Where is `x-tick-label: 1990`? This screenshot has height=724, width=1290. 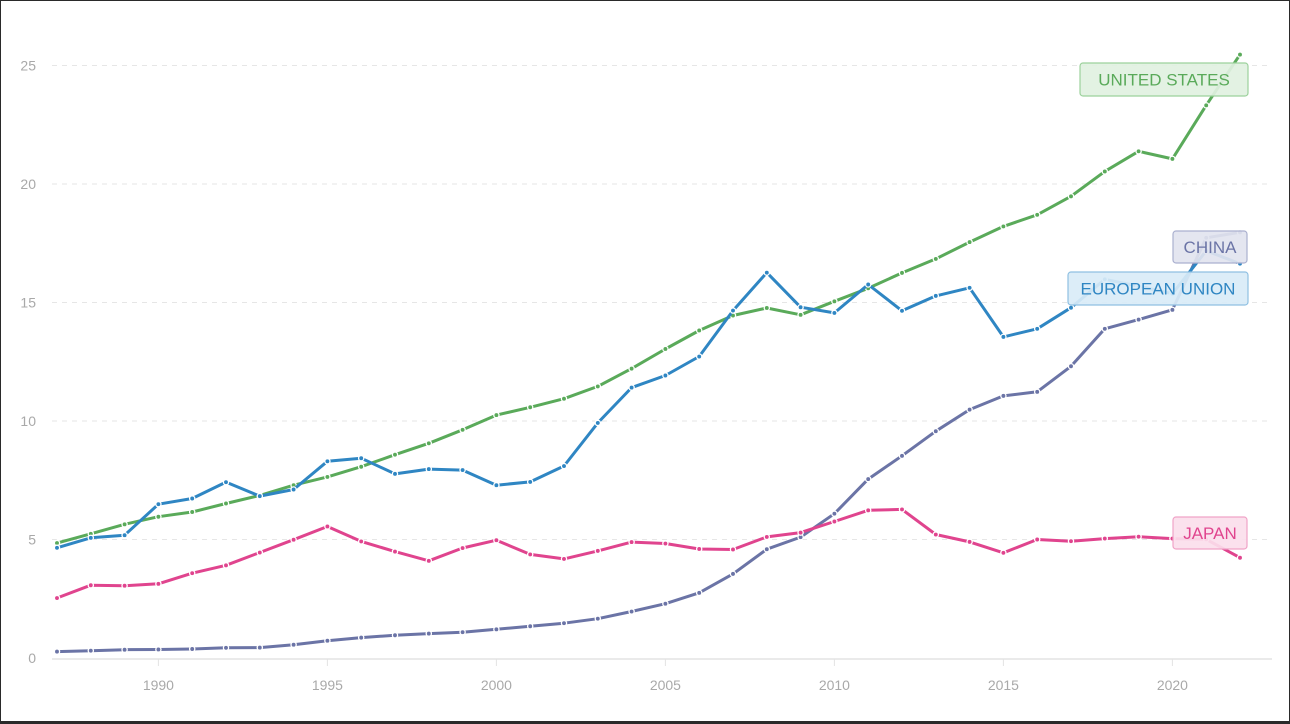 x-tick-label: 1990 is located at coordinates (158, 685).